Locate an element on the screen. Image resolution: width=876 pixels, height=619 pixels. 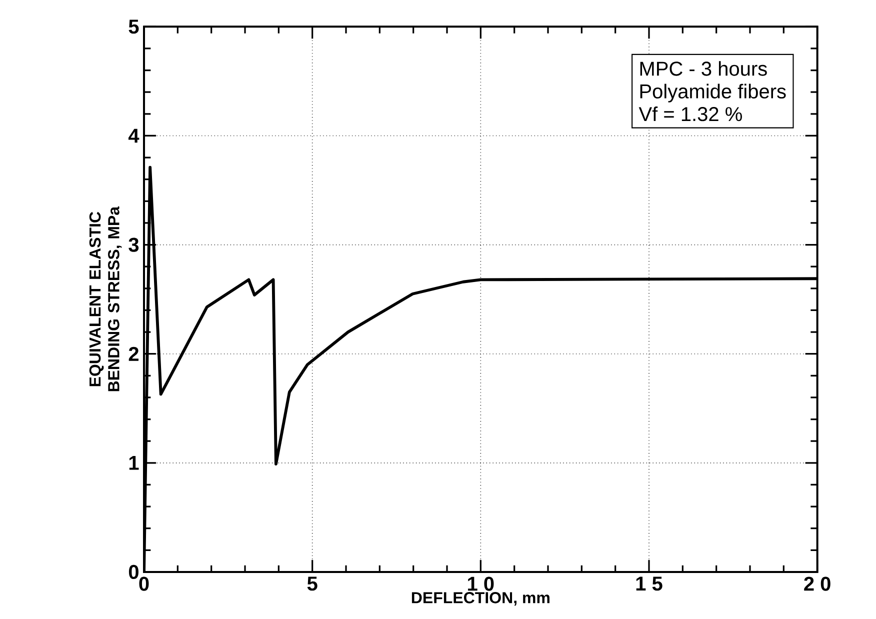
y-tick-label: 3 is located at coordinates (133, 245).